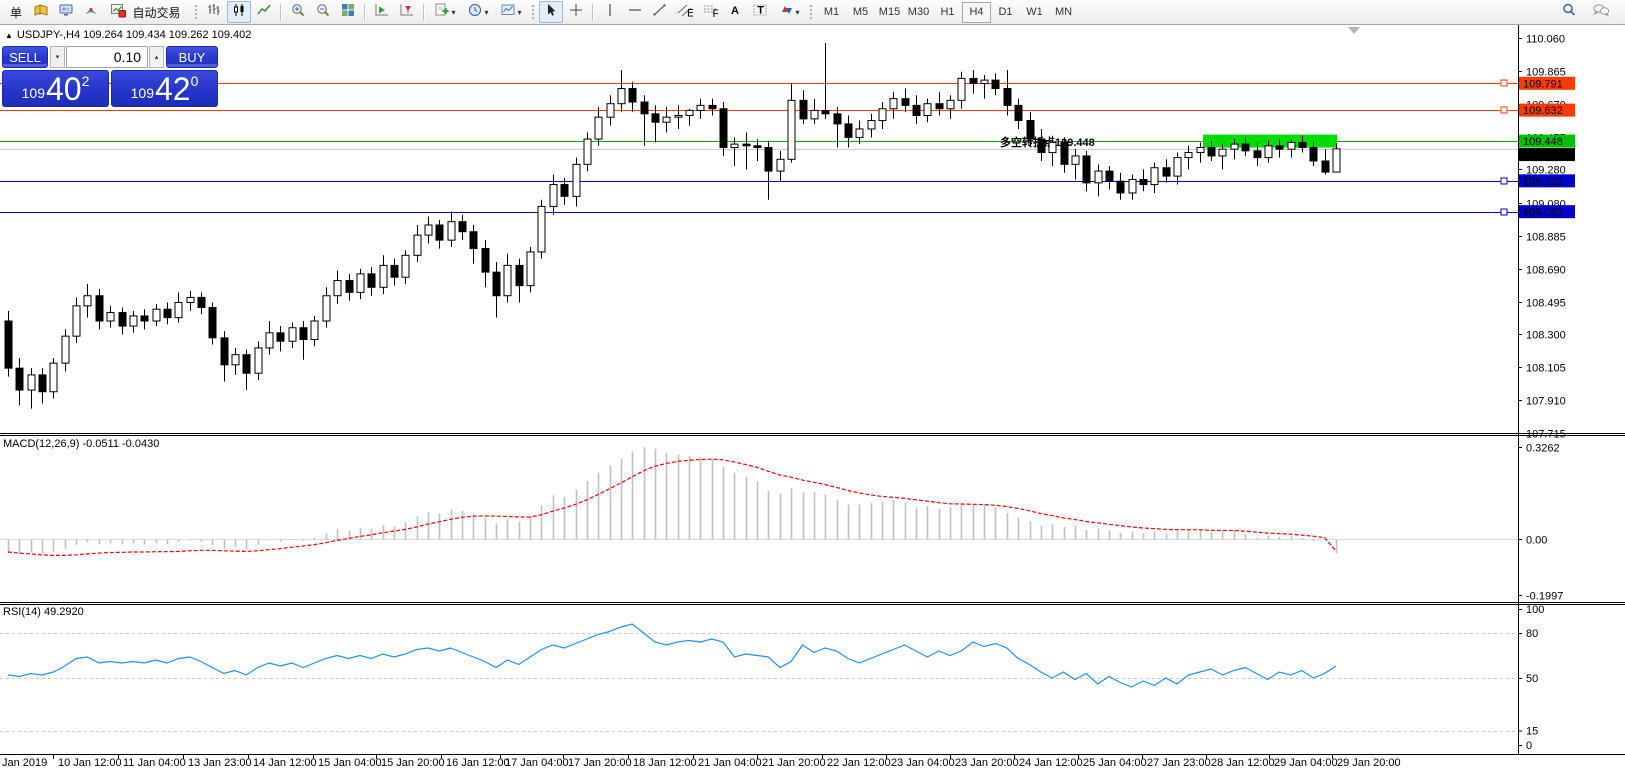  I want to click on new-order-label: 单, so click(15, 12).